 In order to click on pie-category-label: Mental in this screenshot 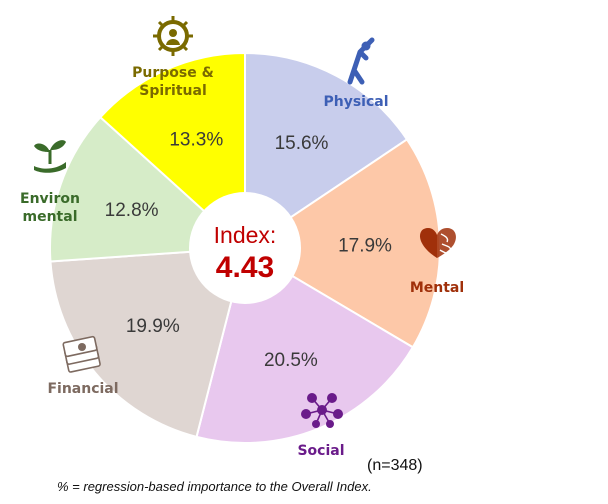, I will do `click(437, 288)`.